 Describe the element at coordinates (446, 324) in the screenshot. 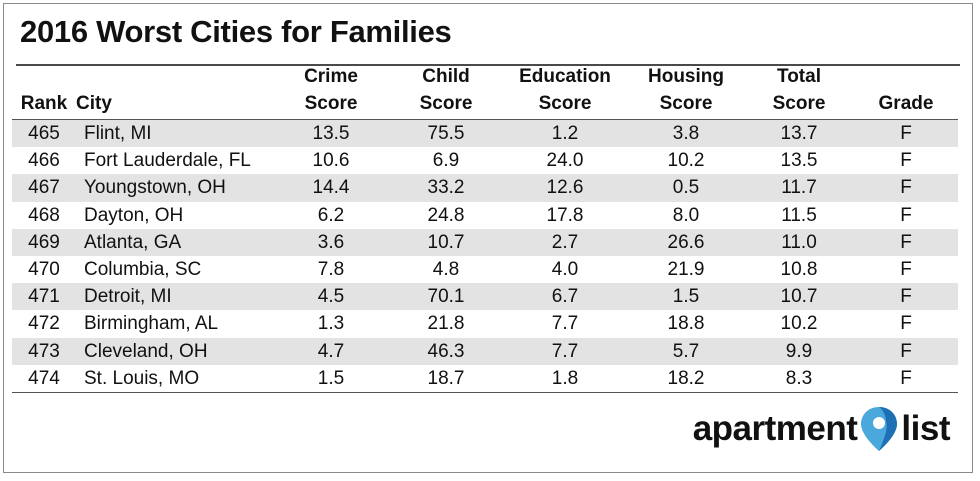

I see `cell-child: 21.8` at that location.